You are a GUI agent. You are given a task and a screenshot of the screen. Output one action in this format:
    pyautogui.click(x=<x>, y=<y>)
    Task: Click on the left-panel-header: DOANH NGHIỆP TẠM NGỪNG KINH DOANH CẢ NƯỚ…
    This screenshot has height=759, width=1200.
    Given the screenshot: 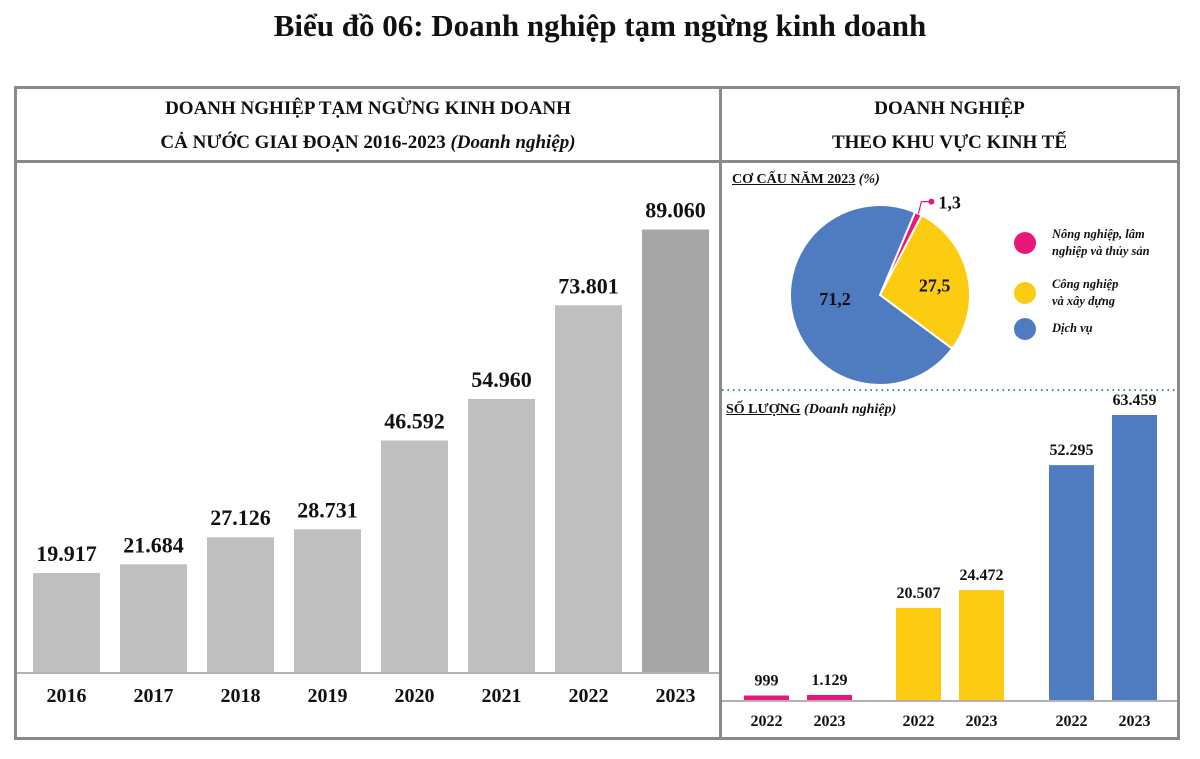 What is the action you would take?
    pyautogui.click(x=368, y=126)
    